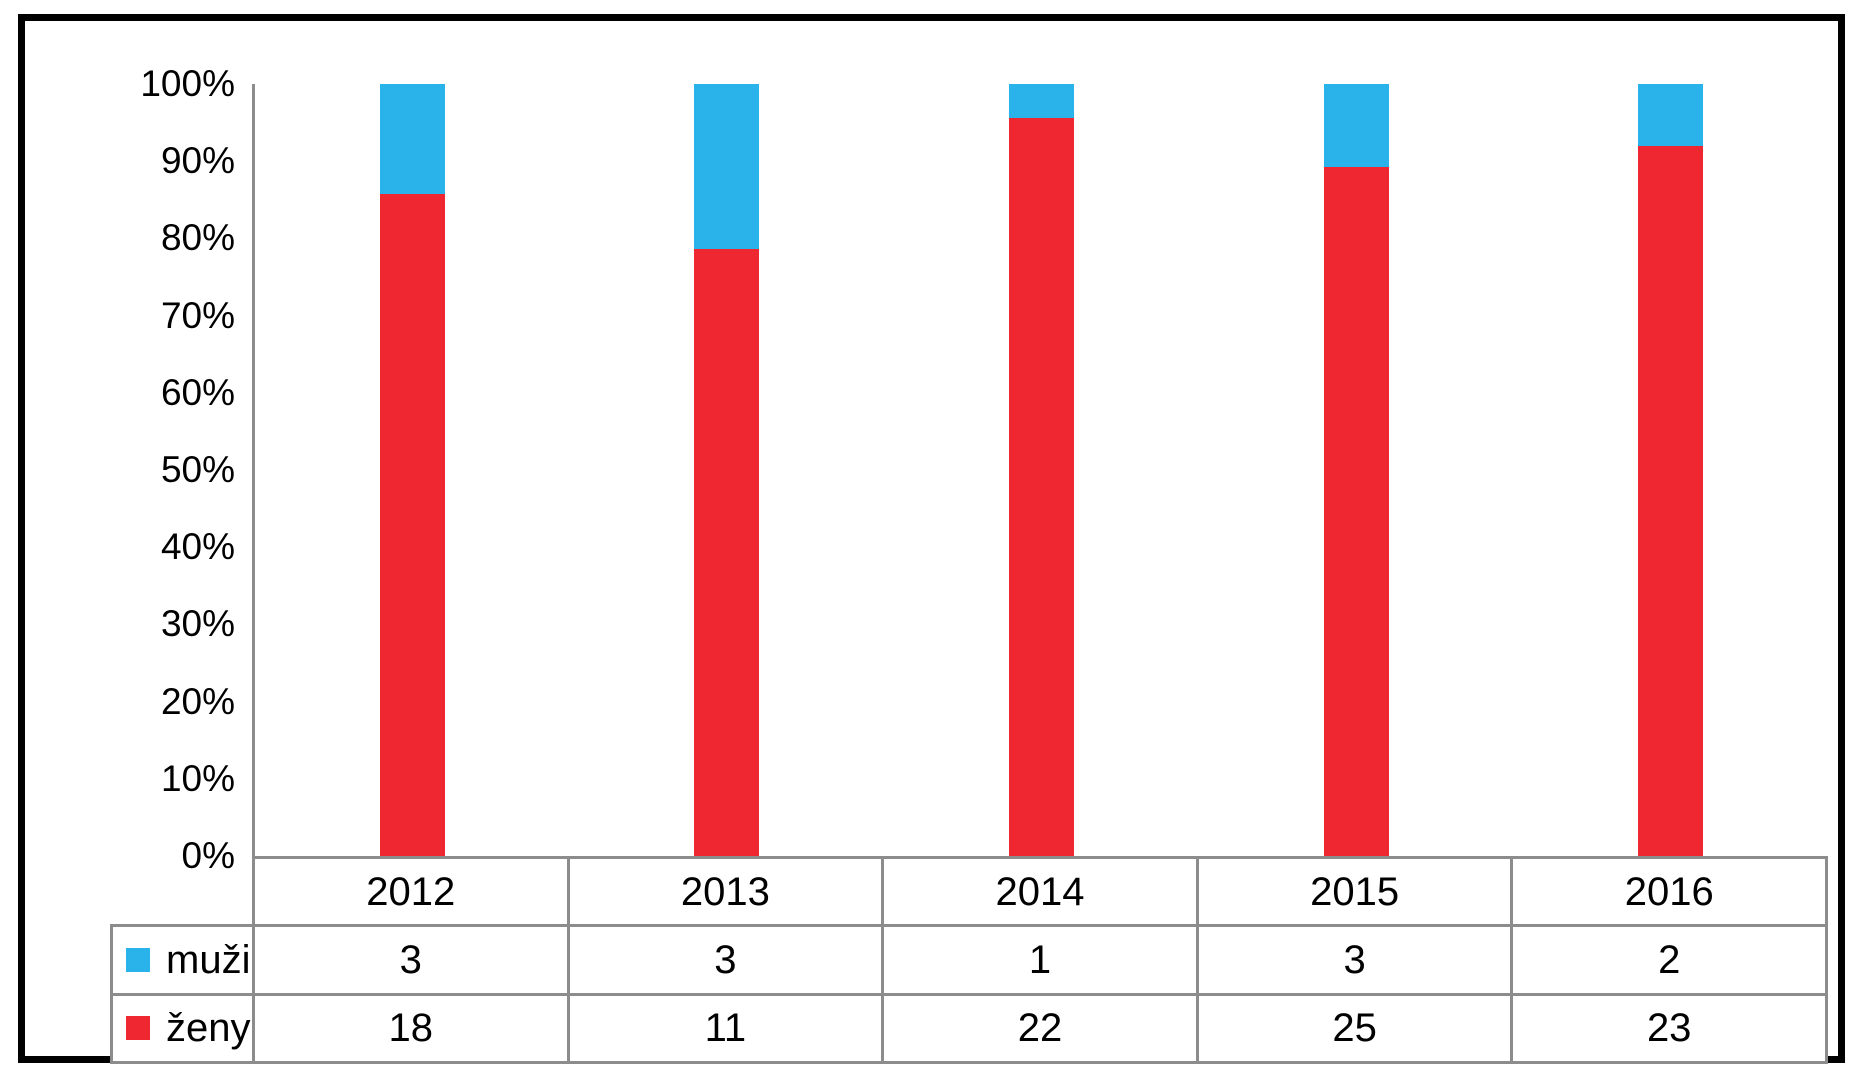 The height and width of the screenshot is (1080, 1872). Describe the element at coordinates (197, 701) in the screenshot. I see `y-tick-label-20: 20%` at that location.